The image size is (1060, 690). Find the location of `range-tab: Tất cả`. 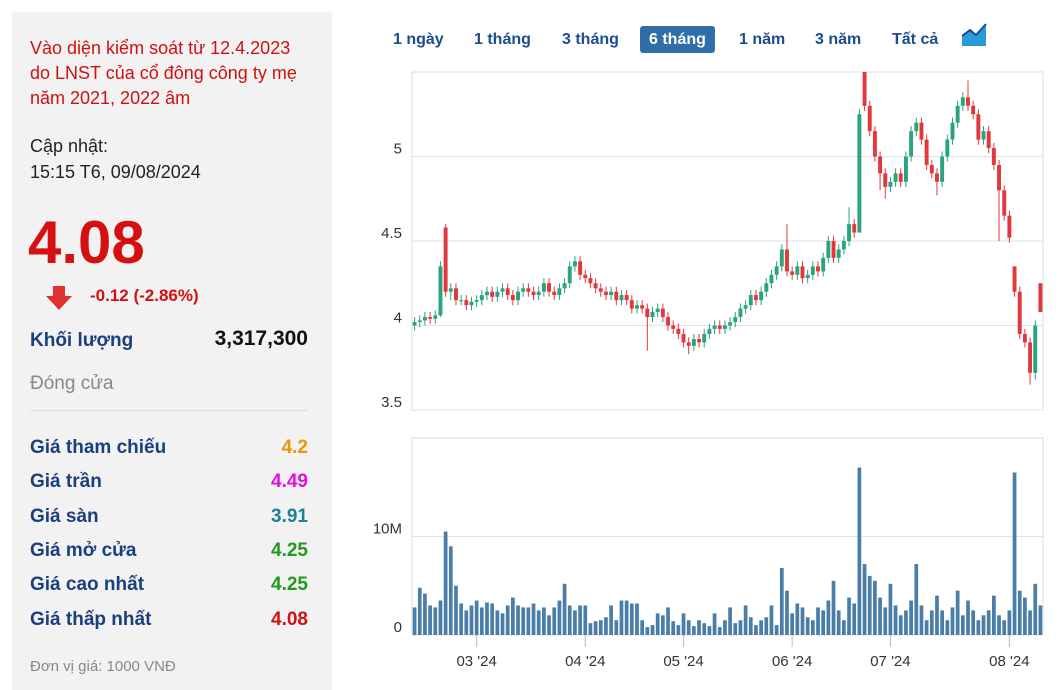

range-tab: Tất cả is located at coordinates (915, 39).